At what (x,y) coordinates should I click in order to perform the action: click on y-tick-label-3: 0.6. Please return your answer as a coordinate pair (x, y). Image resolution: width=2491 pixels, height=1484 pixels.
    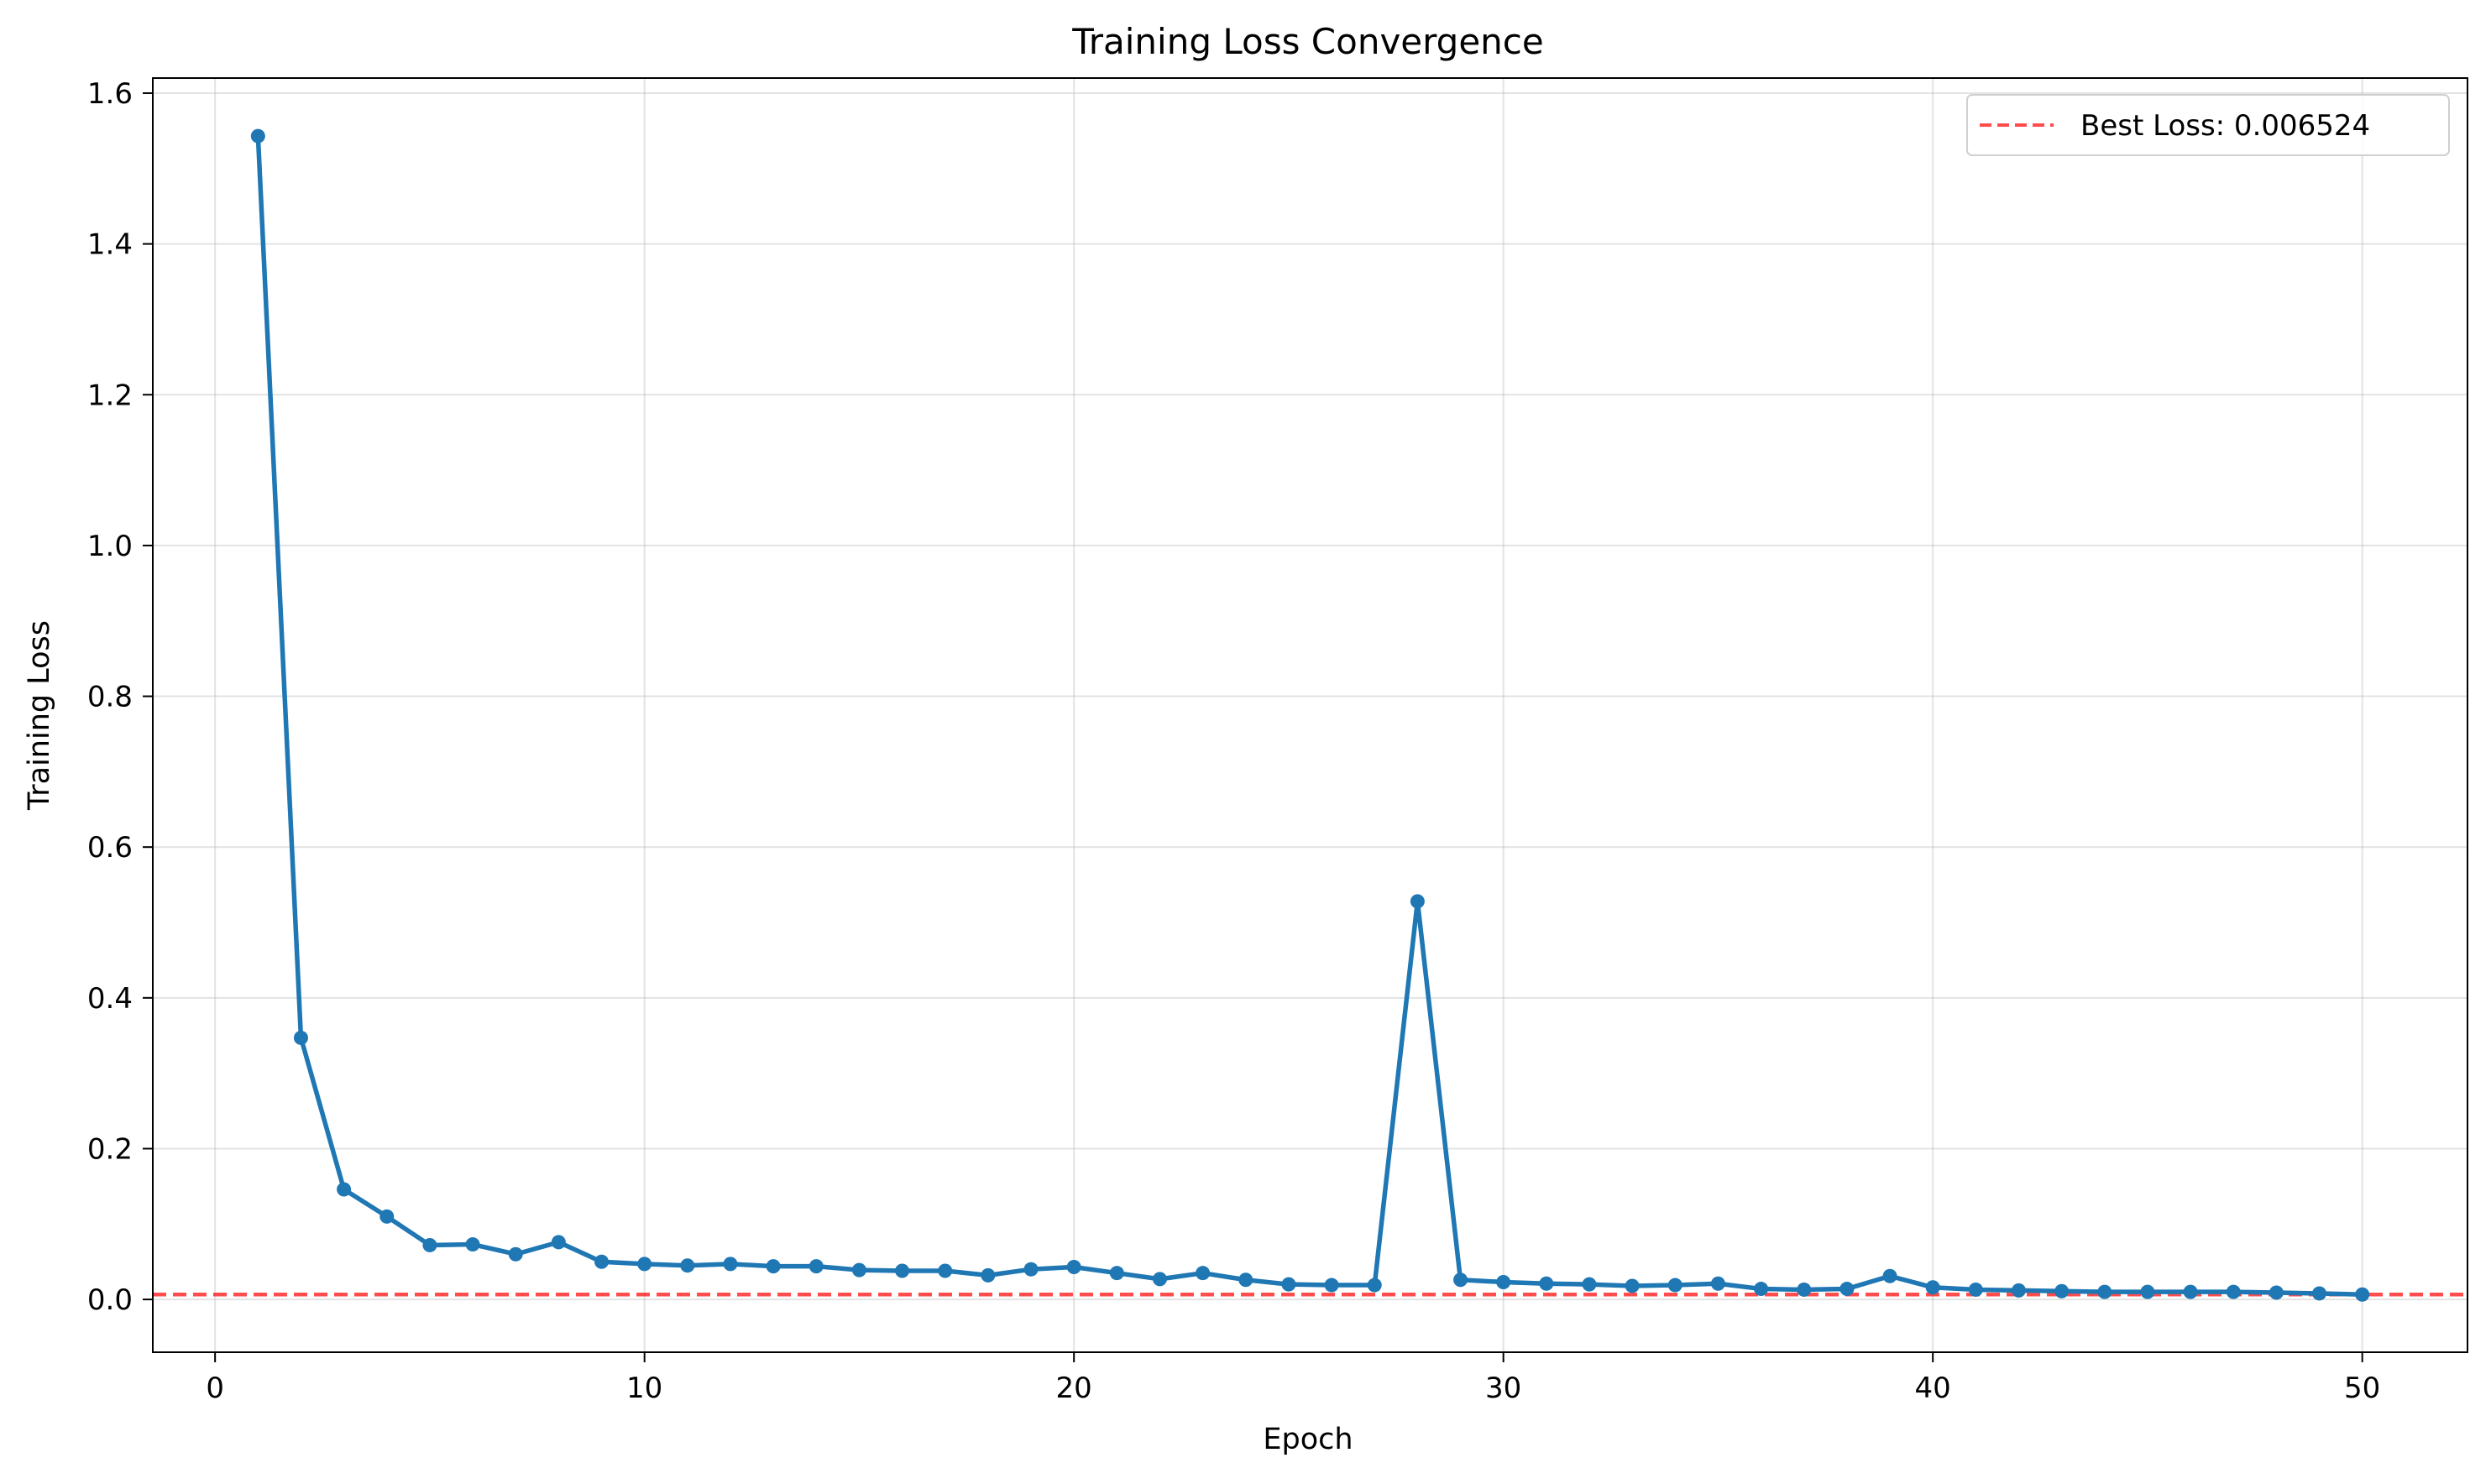
    Looking at the image, I should click on (110, 848).